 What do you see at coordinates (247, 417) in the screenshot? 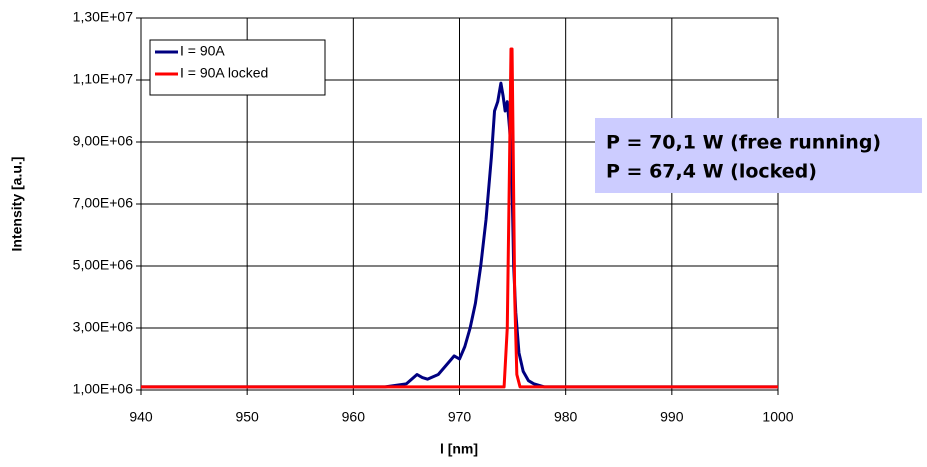
I see `x-tick-label: 950` at bounding box center [247, 417].